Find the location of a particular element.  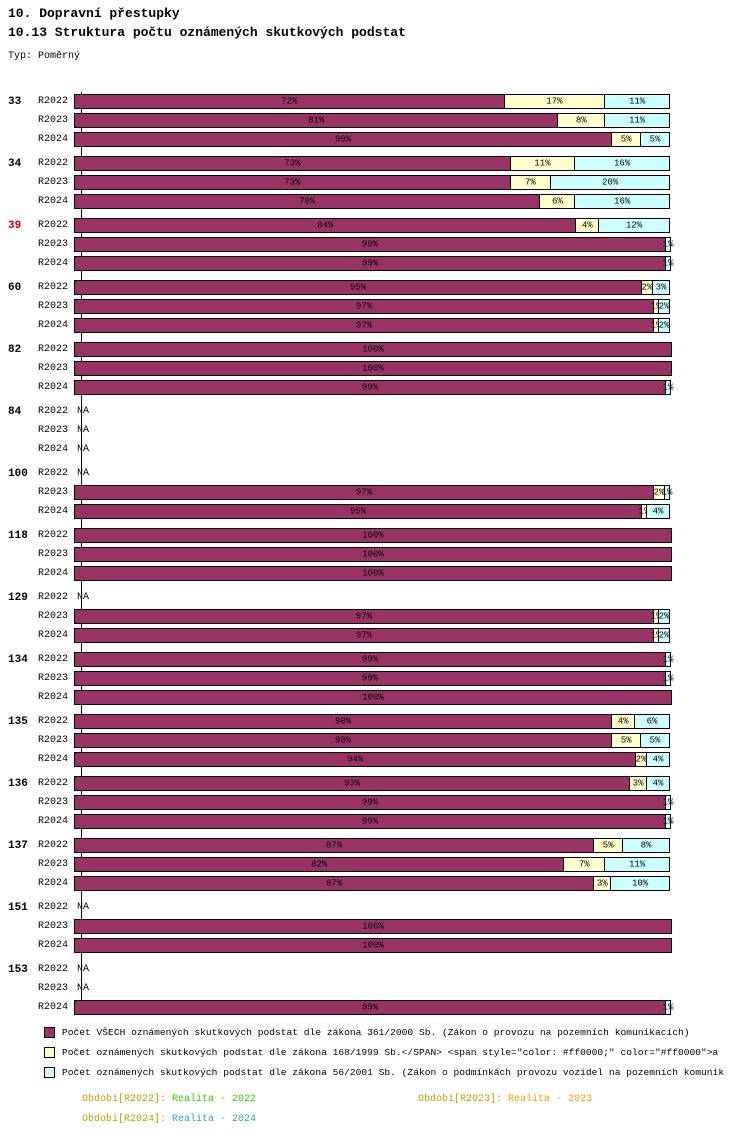

chart-row-136-R2024: R2024 99% 1% is located at coordinates (375, 821).